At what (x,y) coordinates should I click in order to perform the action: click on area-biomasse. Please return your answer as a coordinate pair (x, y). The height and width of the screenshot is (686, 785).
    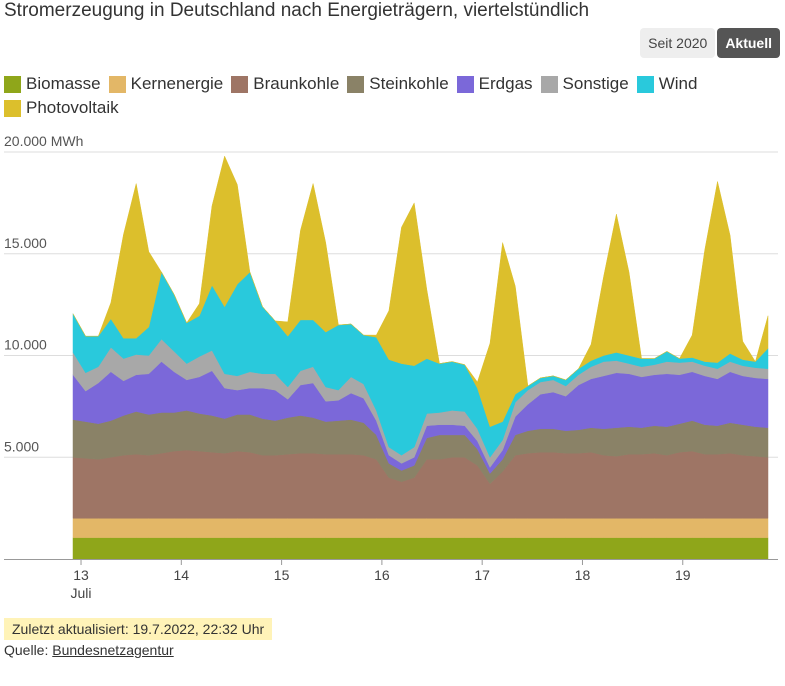
    Looking at the image, I should click on (420, 548).